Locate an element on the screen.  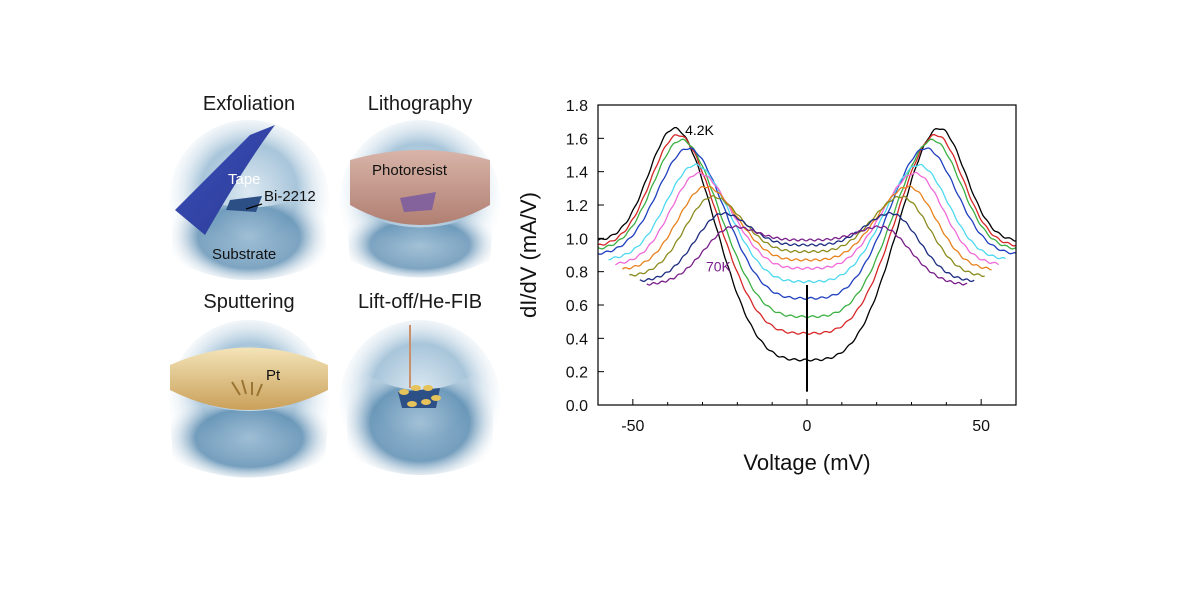
panel-liftoff: Lift-off/He-FIB is located at coordinates (420, 385).